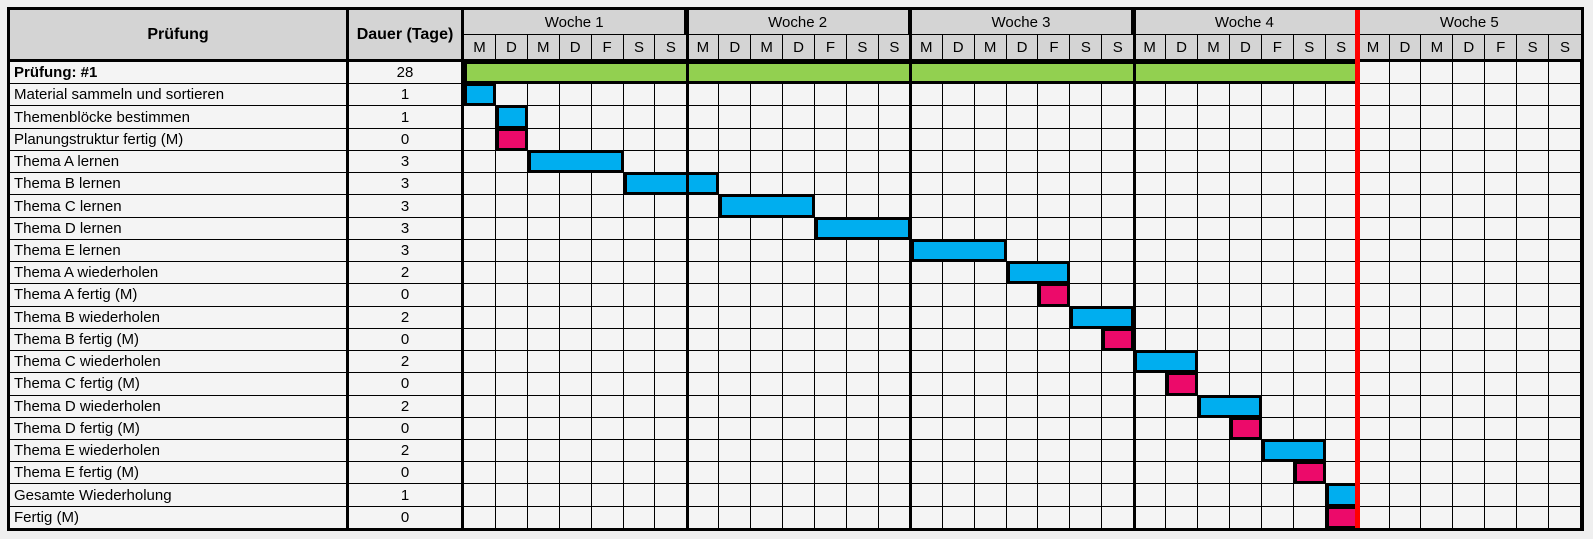 The height and width of the screenshot is (539, 1593). Describe the element at coordinates (77, 428) in the screenshot. I see `task-name-cell: Thema D fertig (M)` at that location.